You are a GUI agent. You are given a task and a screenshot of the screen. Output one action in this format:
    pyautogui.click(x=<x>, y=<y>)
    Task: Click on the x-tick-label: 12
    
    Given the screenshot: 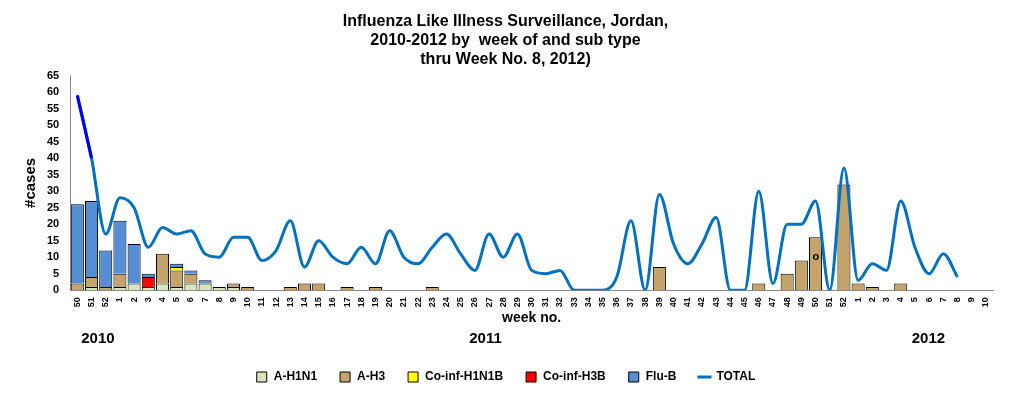 What is the action you would take?
    pyautogui.click(x=275, y=302)
    